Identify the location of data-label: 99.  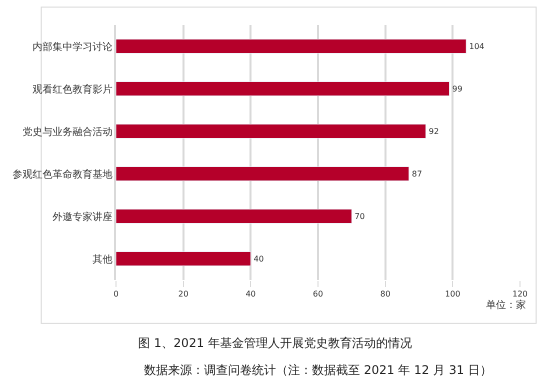
(457, 89).